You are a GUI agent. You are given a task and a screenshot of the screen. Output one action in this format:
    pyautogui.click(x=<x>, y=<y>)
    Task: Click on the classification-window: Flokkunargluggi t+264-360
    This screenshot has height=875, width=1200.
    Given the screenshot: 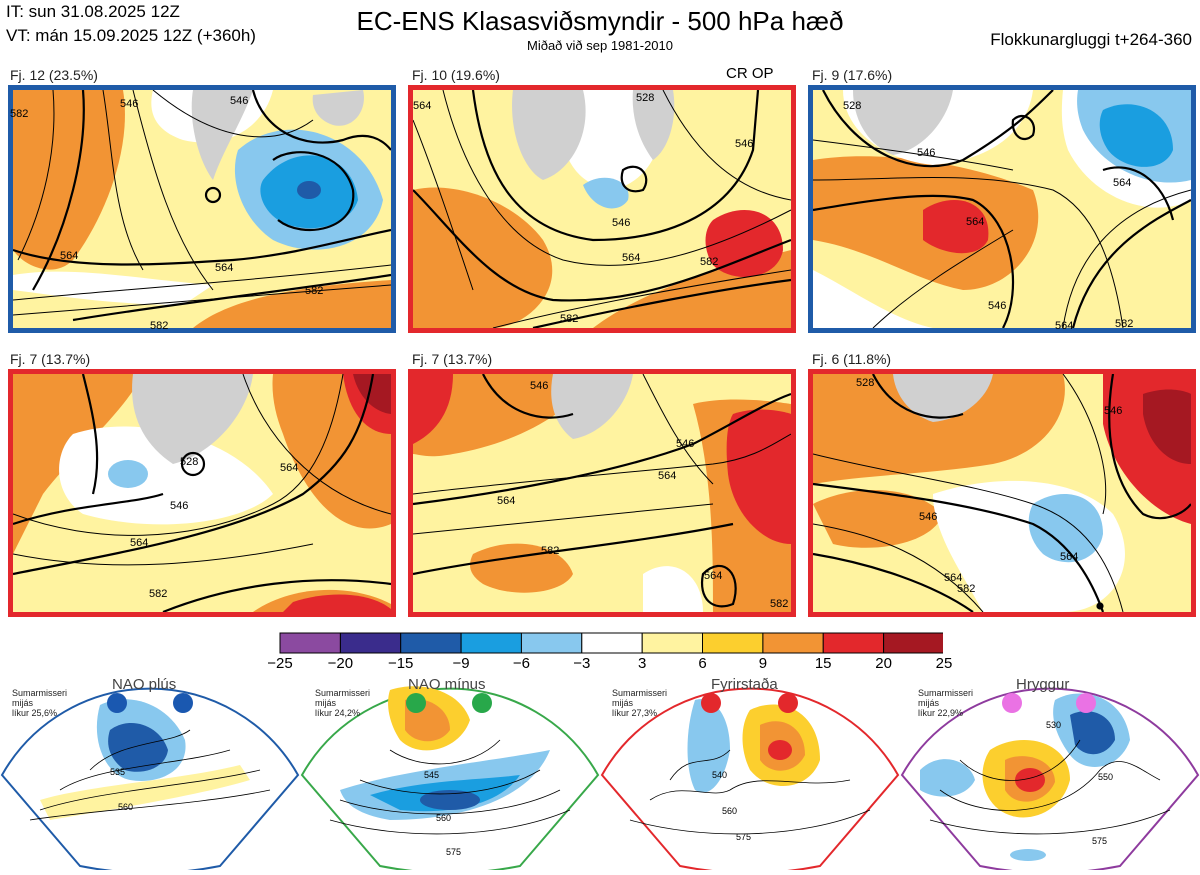 What is the action you would take?
    pyautogui.click(x=1091, y=39)
    